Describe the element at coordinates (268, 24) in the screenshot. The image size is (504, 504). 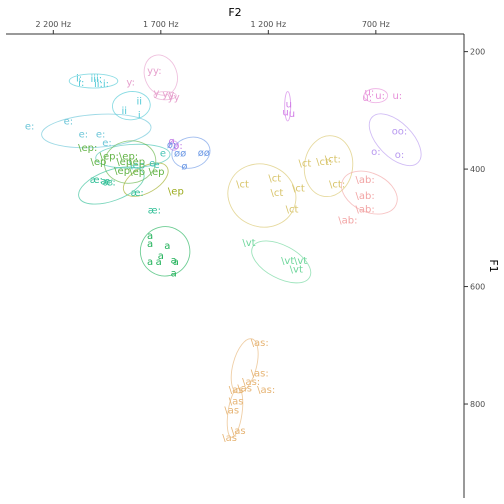
I see `x-tick-label: 1 200 Hz` at that location.